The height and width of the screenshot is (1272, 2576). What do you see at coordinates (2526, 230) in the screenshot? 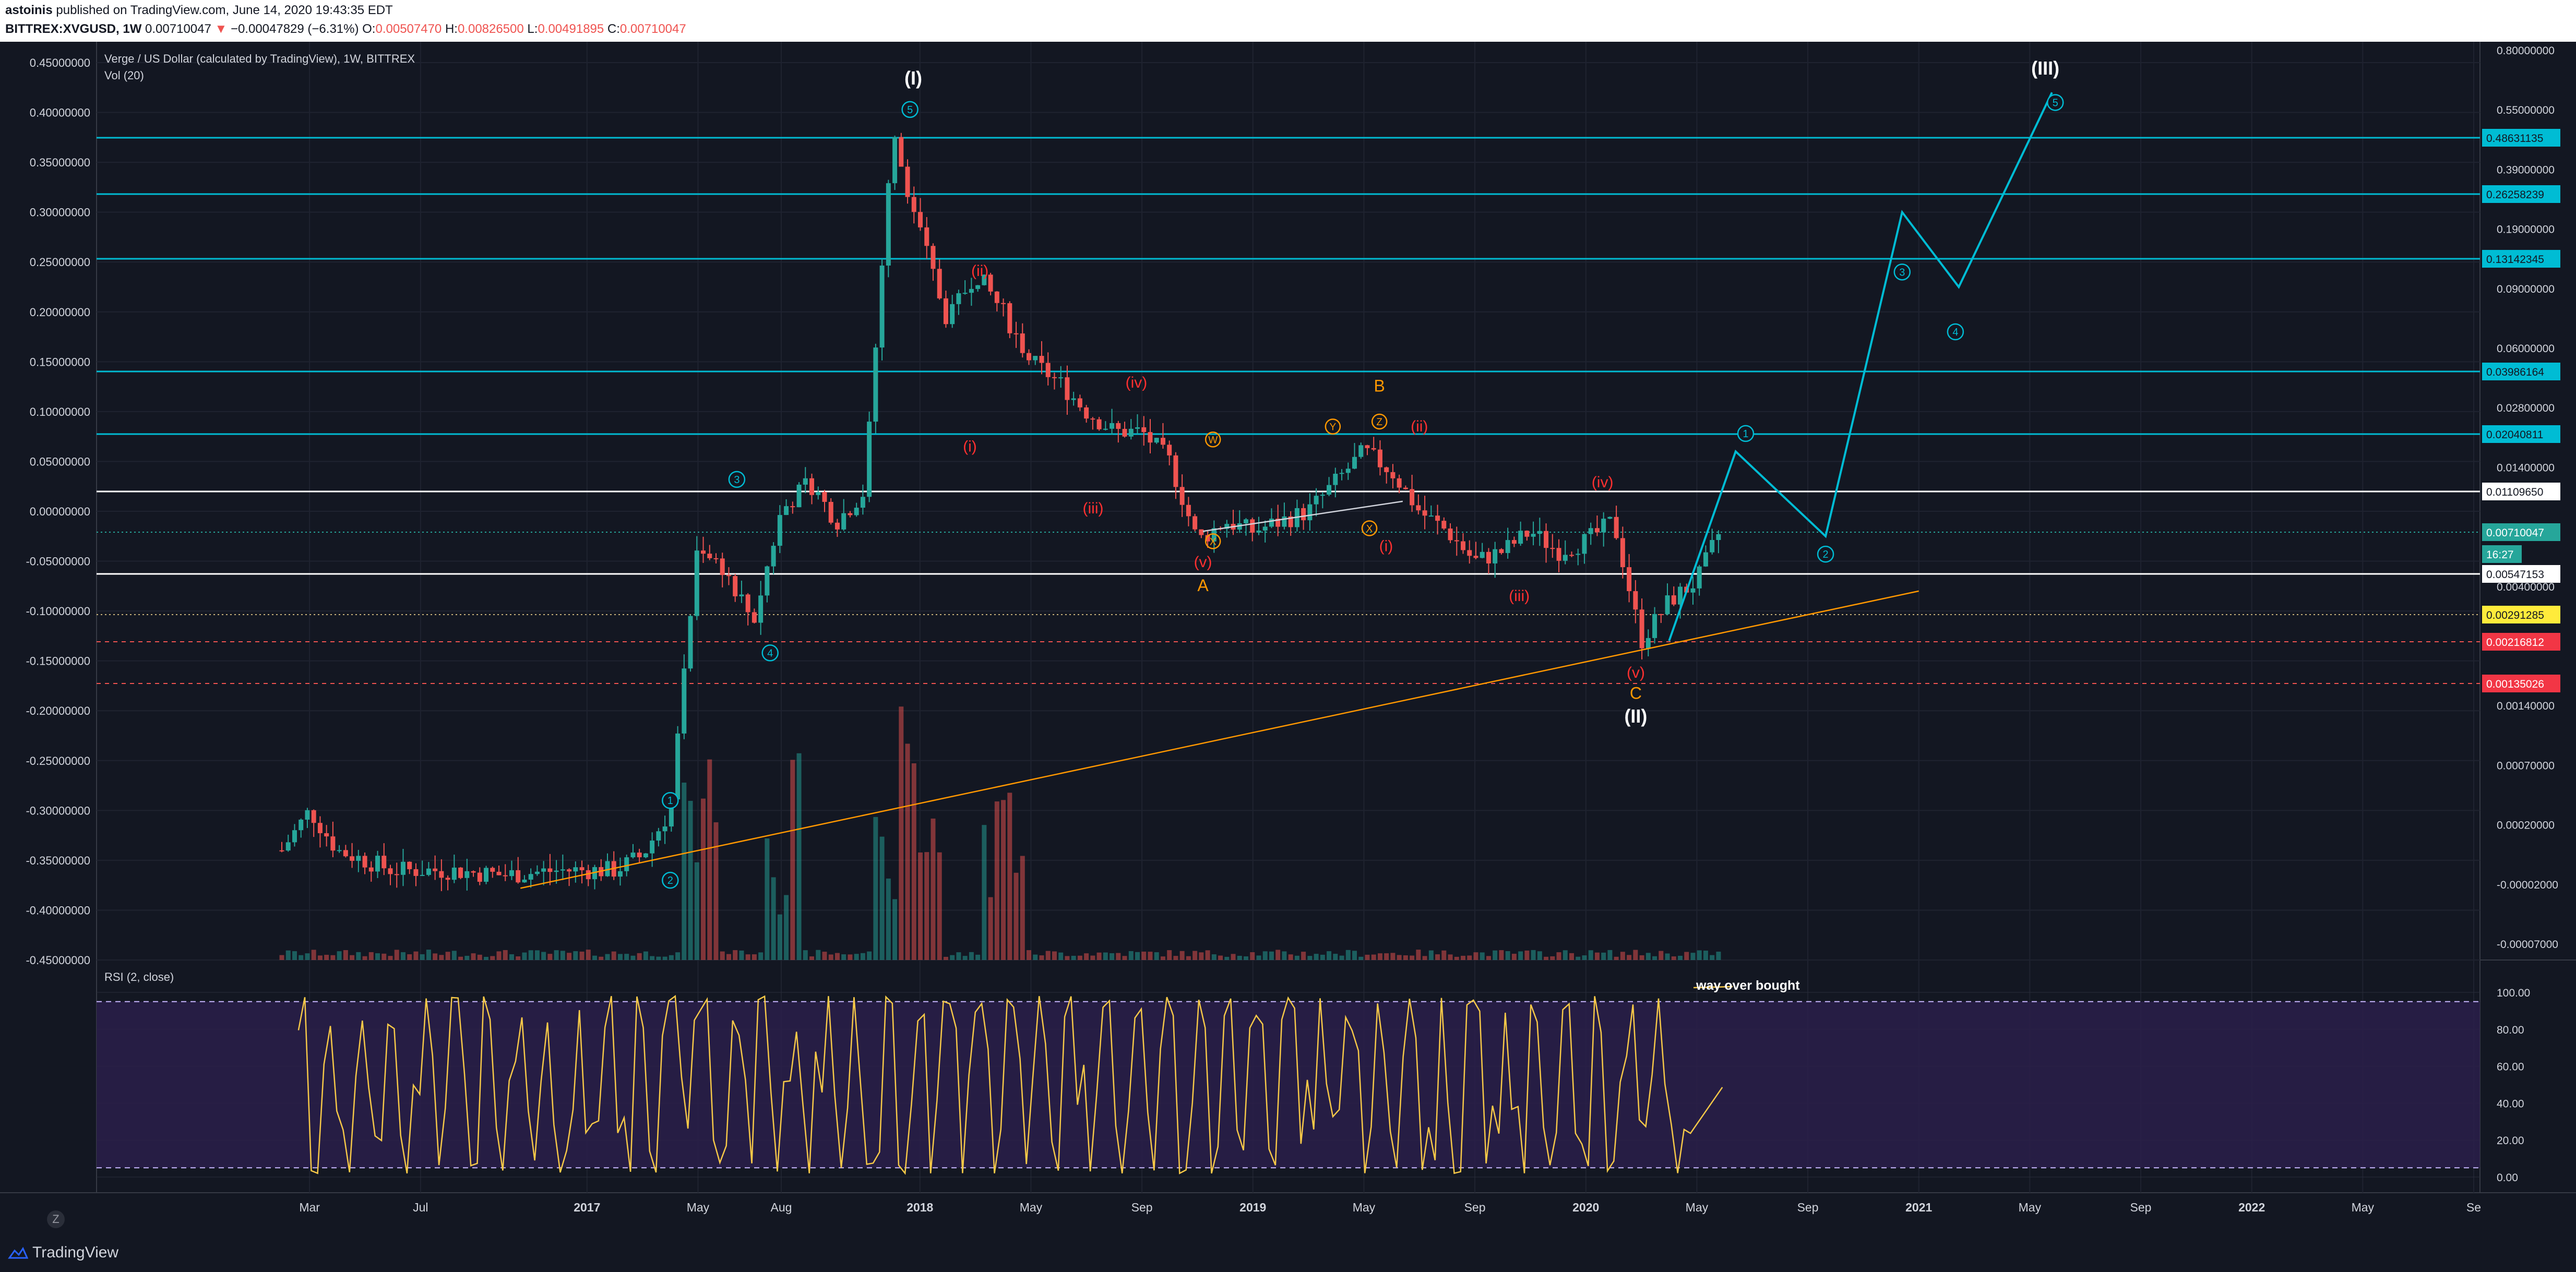
I see `right-axis-tick: 0.19000000` at bounding box center [2526, 230].